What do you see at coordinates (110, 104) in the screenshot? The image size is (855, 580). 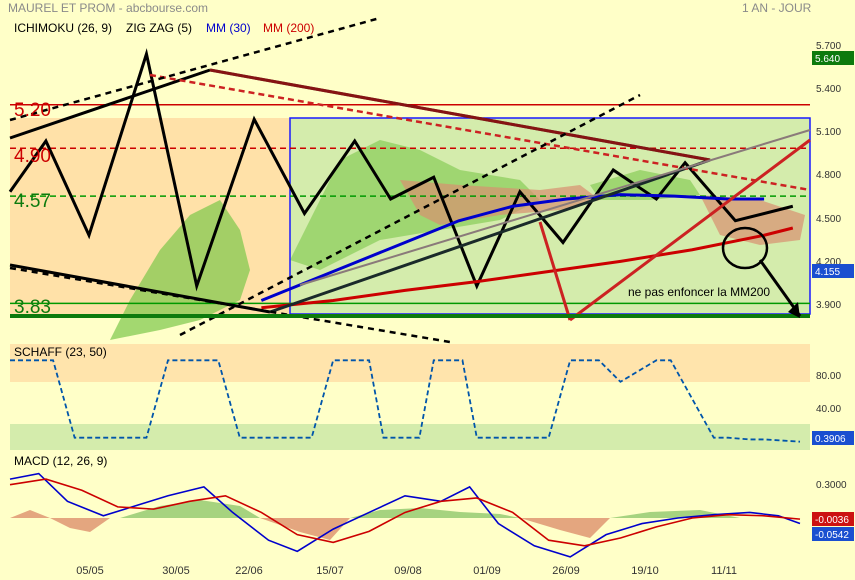 I see `trendline-upper-left` at bounding box center [110, 104].